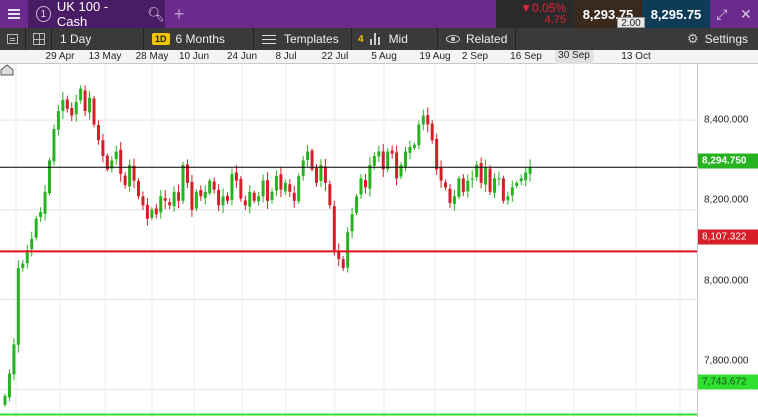 The height and width of the screenshot is (417, 758). Describe the element at coordinates (435, 56) in the screenshot. I see `date-label: 19 Aug` at that location.